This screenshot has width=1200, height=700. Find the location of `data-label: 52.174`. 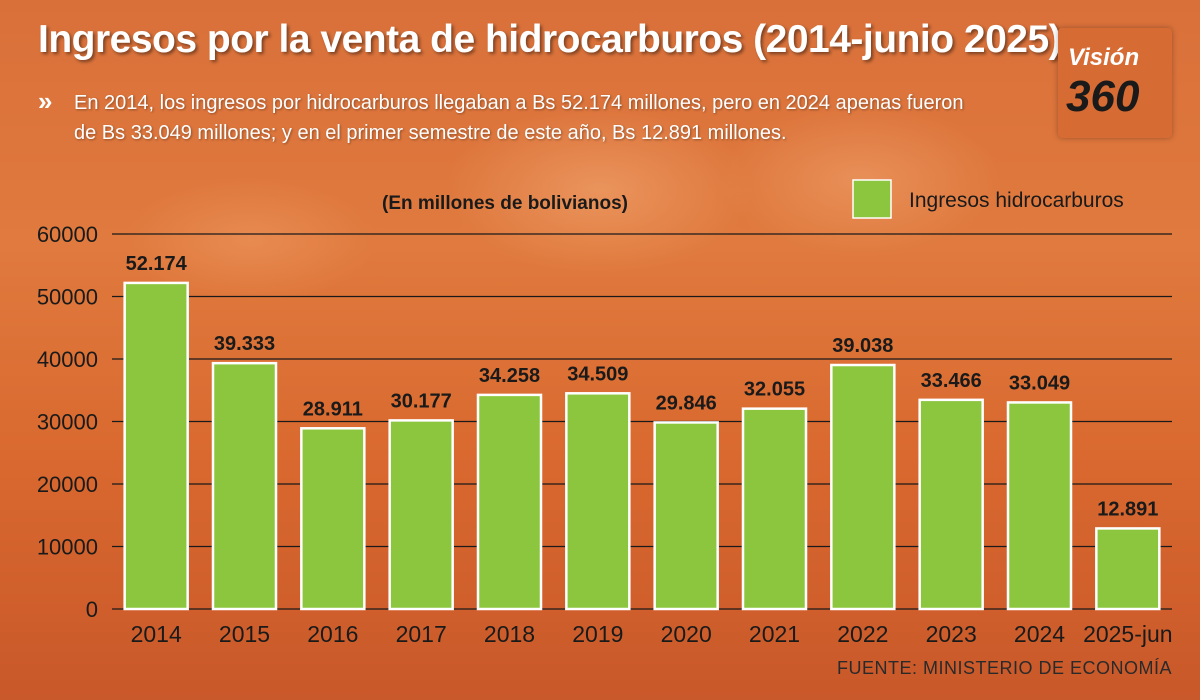

data-label: 52.174 is located at coordinates (157, 264).